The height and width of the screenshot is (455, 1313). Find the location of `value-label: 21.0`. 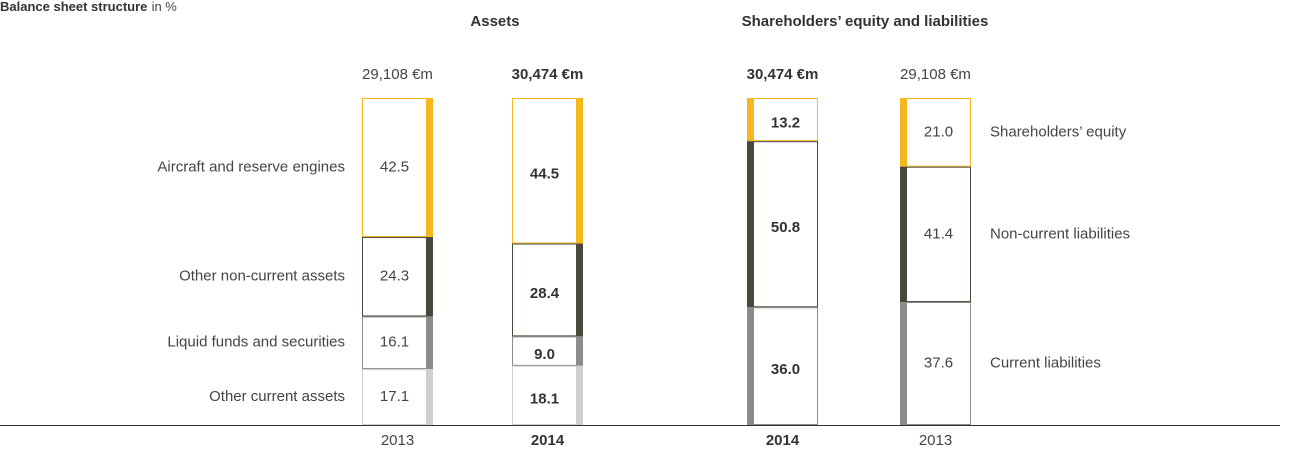

value-label: 21.0 is located at coordinates (938, 131).